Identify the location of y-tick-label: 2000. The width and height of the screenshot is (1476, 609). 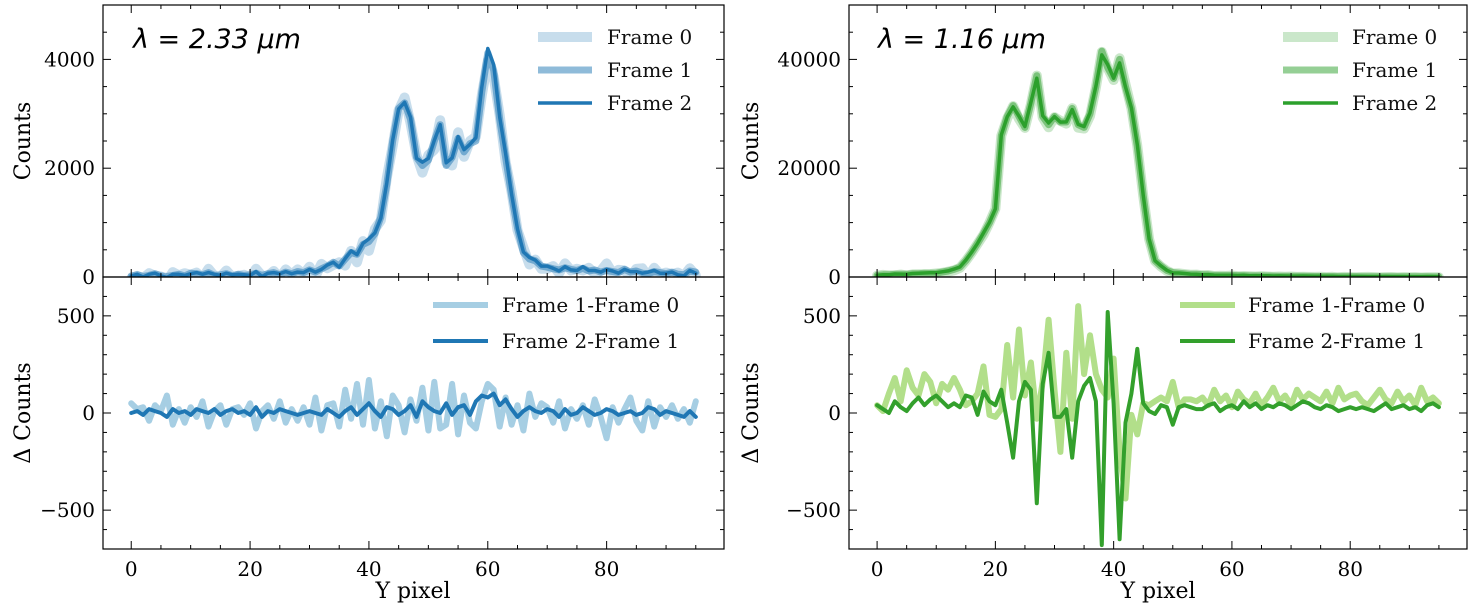
(69, 168).